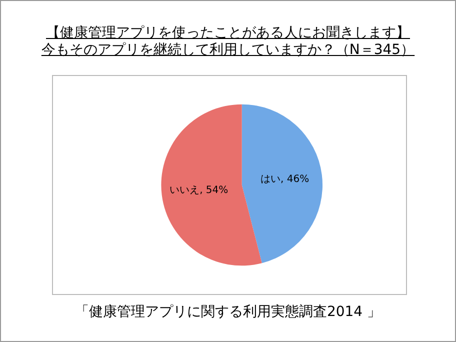  I want to click on chart-subtitle: 今もそのアプリを継続して利用していますか？（N＝345）, so click(228, 50).